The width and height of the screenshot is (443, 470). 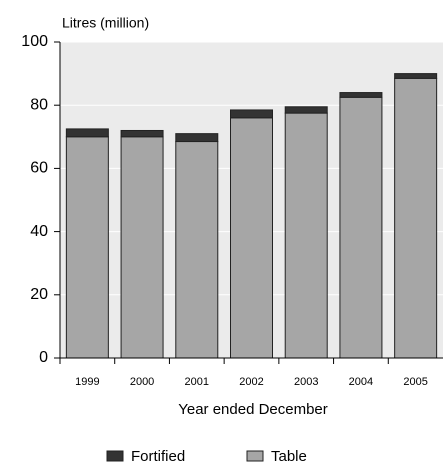 What do you see at coordinates (39, 168) in the screenshot?
I see `y-tick-label: 60` at bounding box center [39, 168].